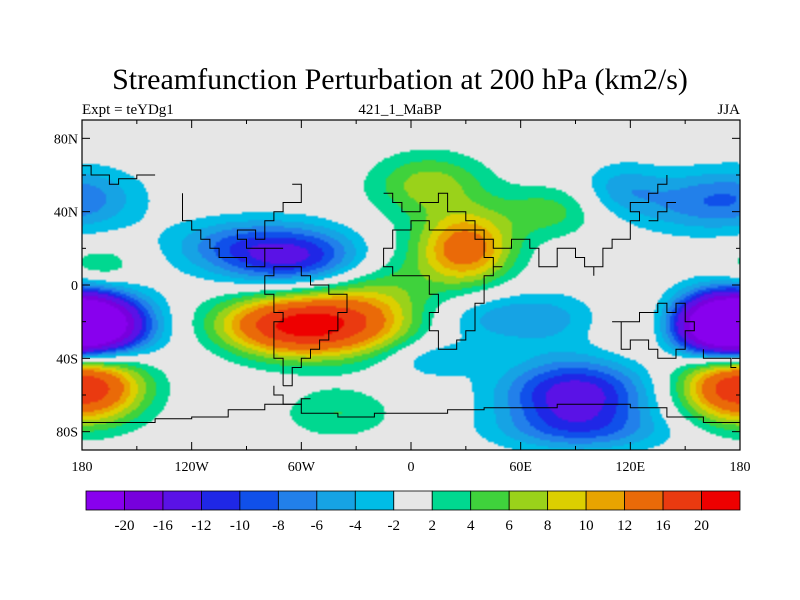  I want to click on x-tick-label: 120E, so click(631, 467).